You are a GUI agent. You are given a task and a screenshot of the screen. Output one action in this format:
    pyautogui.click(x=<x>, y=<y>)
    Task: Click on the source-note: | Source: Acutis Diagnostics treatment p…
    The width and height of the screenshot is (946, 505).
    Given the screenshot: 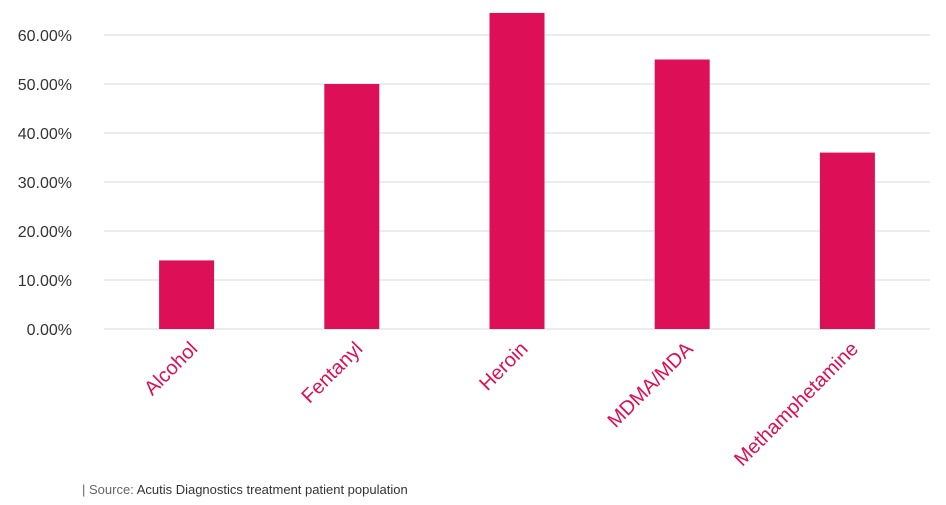 What is the action you would take?
    pyautogui.click(x=245, y=489)
    